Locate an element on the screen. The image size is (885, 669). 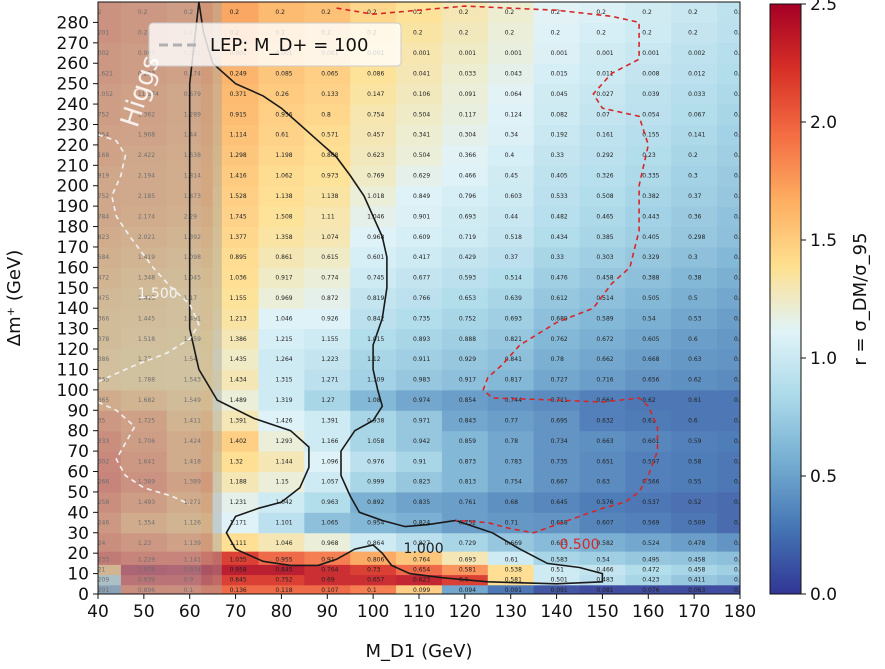
cell-value-label: 1.54 is located at coordinates (191, 359).